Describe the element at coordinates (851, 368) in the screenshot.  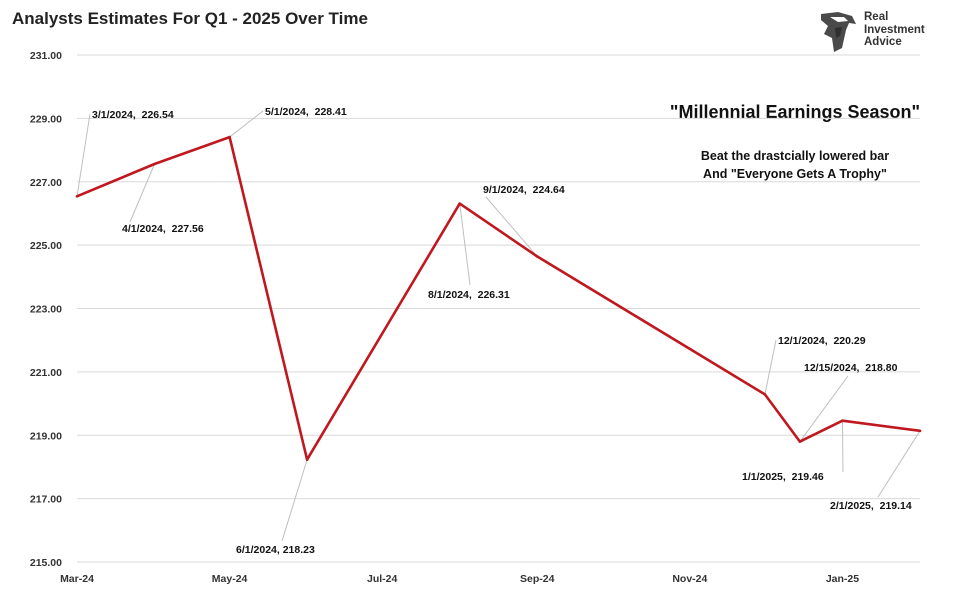
I see `data-label: 12/15/2024, 218.80` at that location.